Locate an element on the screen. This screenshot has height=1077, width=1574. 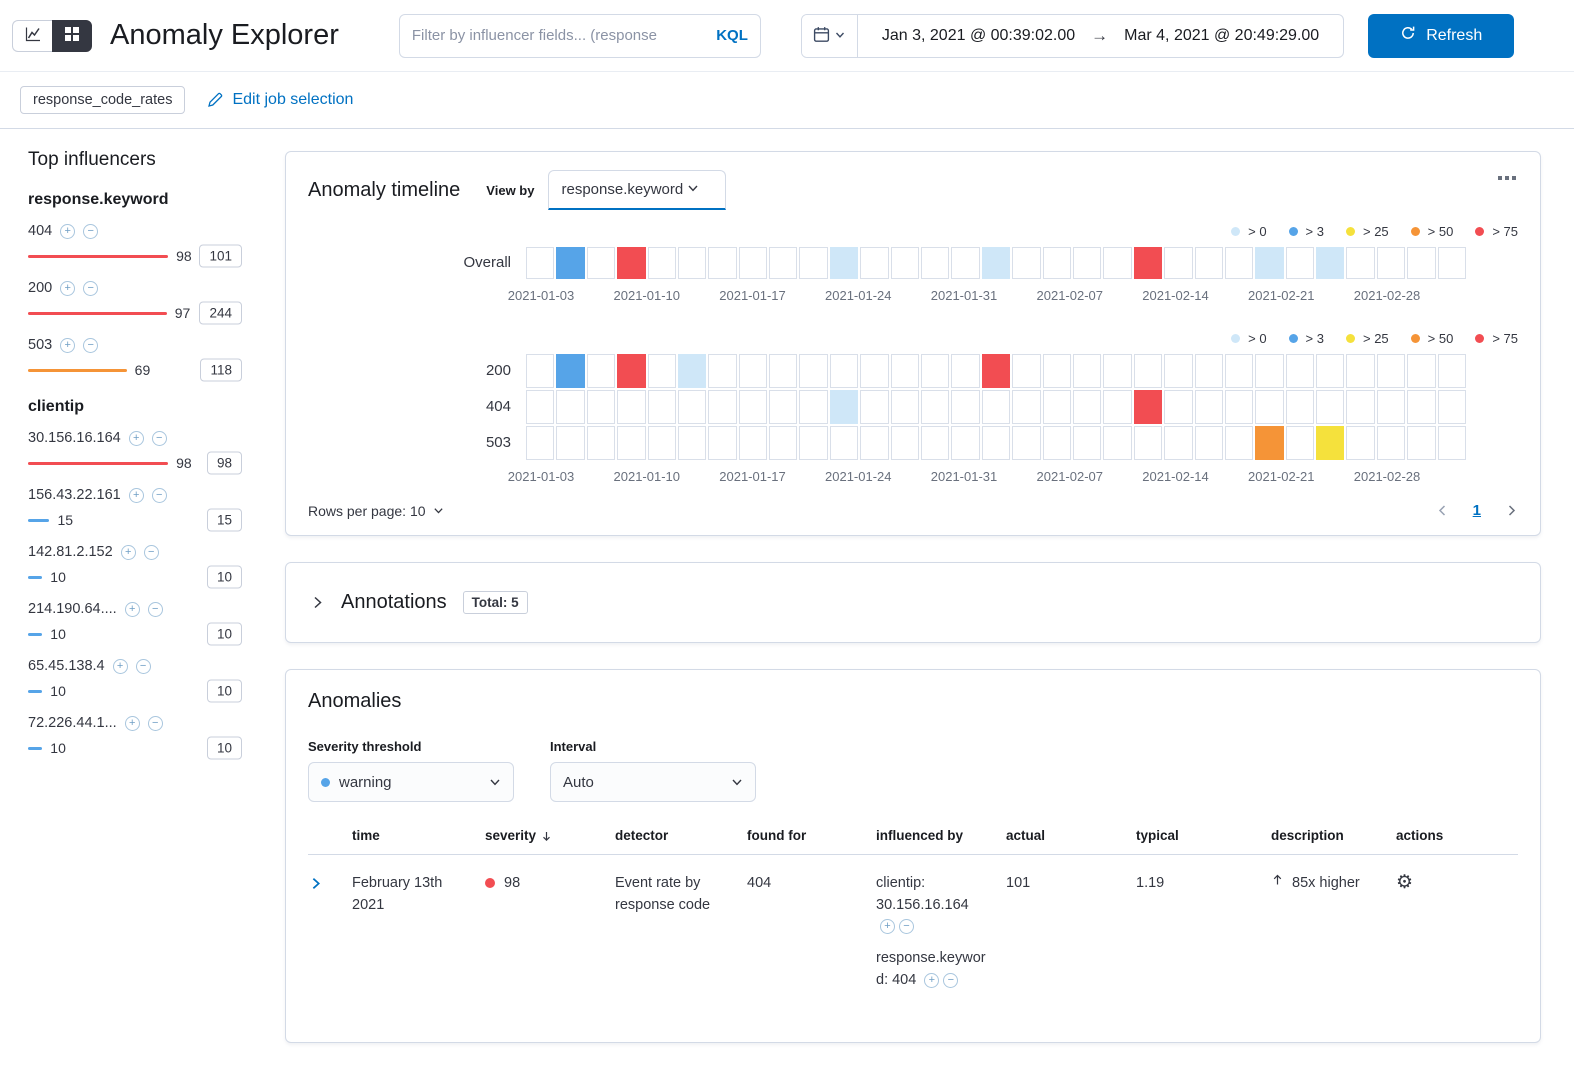
view-by-select: response.keyword is located at coordinates (637, 190).